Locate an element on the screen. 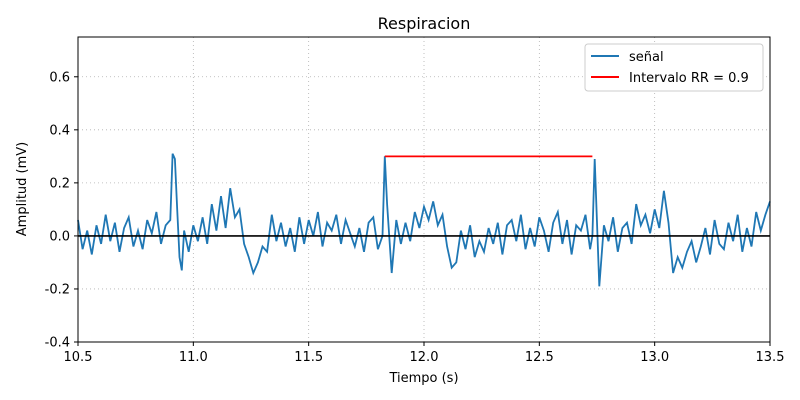 This screenshot has width=800, height=400. legend: señal Intervalo RR = 0.9 is located at coordinates (674, 67).